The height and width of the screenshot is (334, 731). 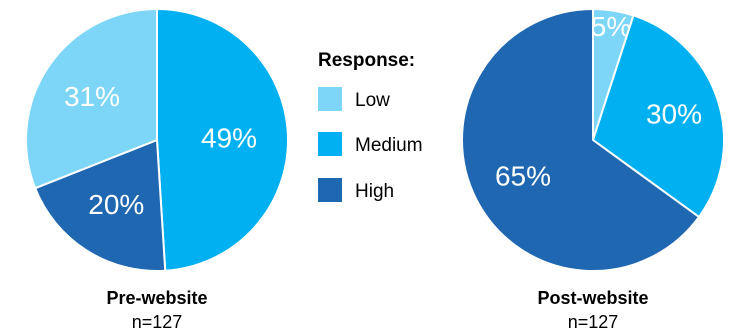 What do you see at coordinates (674, 114) in the screenshot?
I see `pie-slice-label-medium: 30%` at bounding box center [674, 114].